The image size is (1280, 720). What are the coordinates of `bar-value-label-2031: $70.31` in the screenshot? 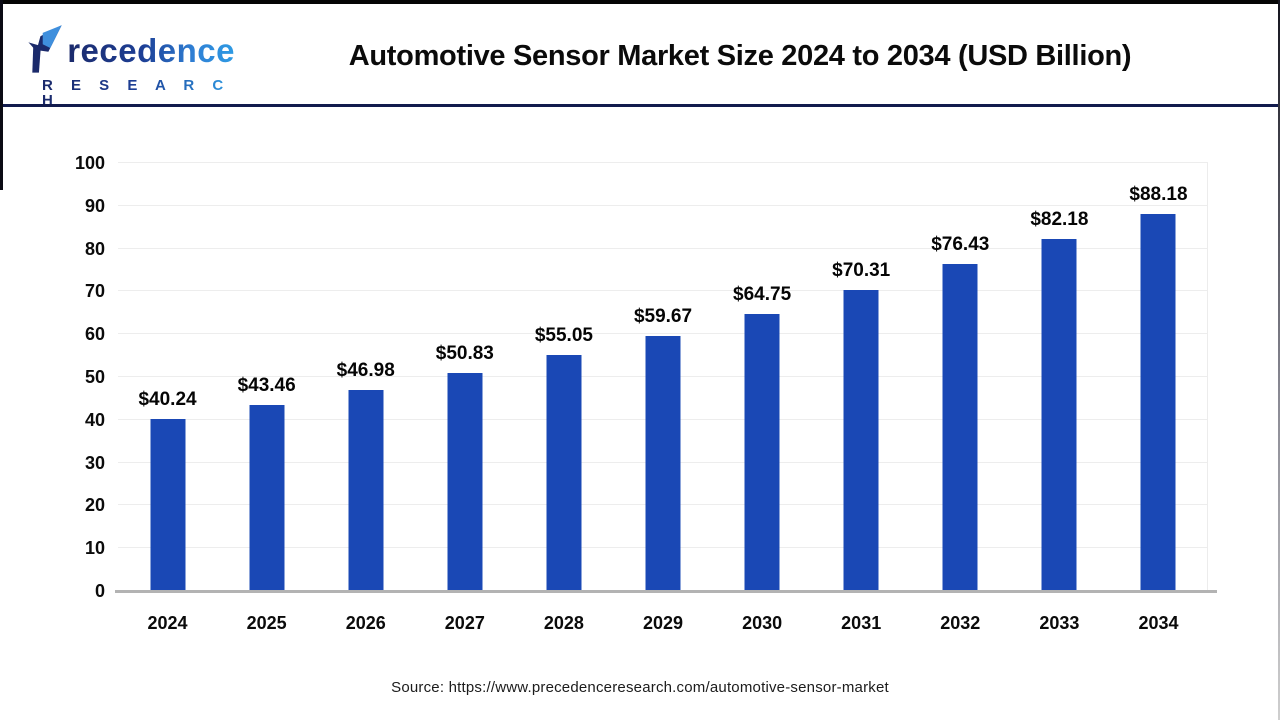 It's located at (861, 271).